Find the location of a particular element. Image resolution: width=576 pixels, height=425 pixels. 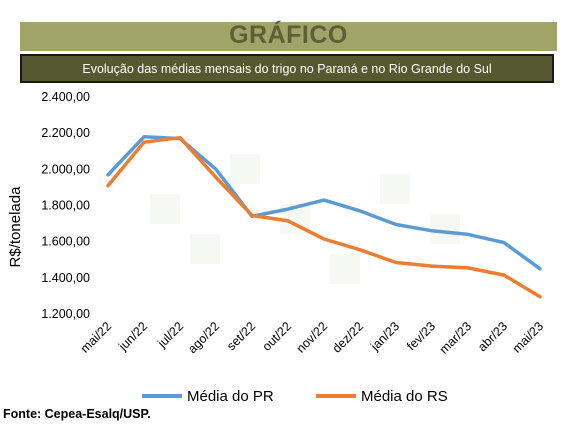

legend-label-rs: Média do RS is located at coordinates (404, 396).